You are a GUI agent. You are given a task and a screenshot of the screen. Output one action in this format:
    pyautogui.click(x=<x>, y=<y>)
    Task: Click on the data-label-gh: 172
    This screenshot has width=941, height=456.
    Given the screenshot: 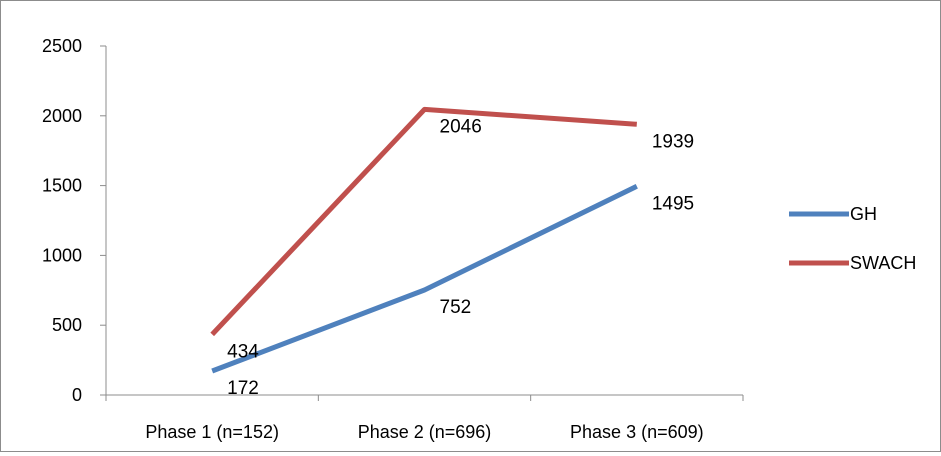 What is the action you would take?
    pyautogui.click(x=243, y=388)
    